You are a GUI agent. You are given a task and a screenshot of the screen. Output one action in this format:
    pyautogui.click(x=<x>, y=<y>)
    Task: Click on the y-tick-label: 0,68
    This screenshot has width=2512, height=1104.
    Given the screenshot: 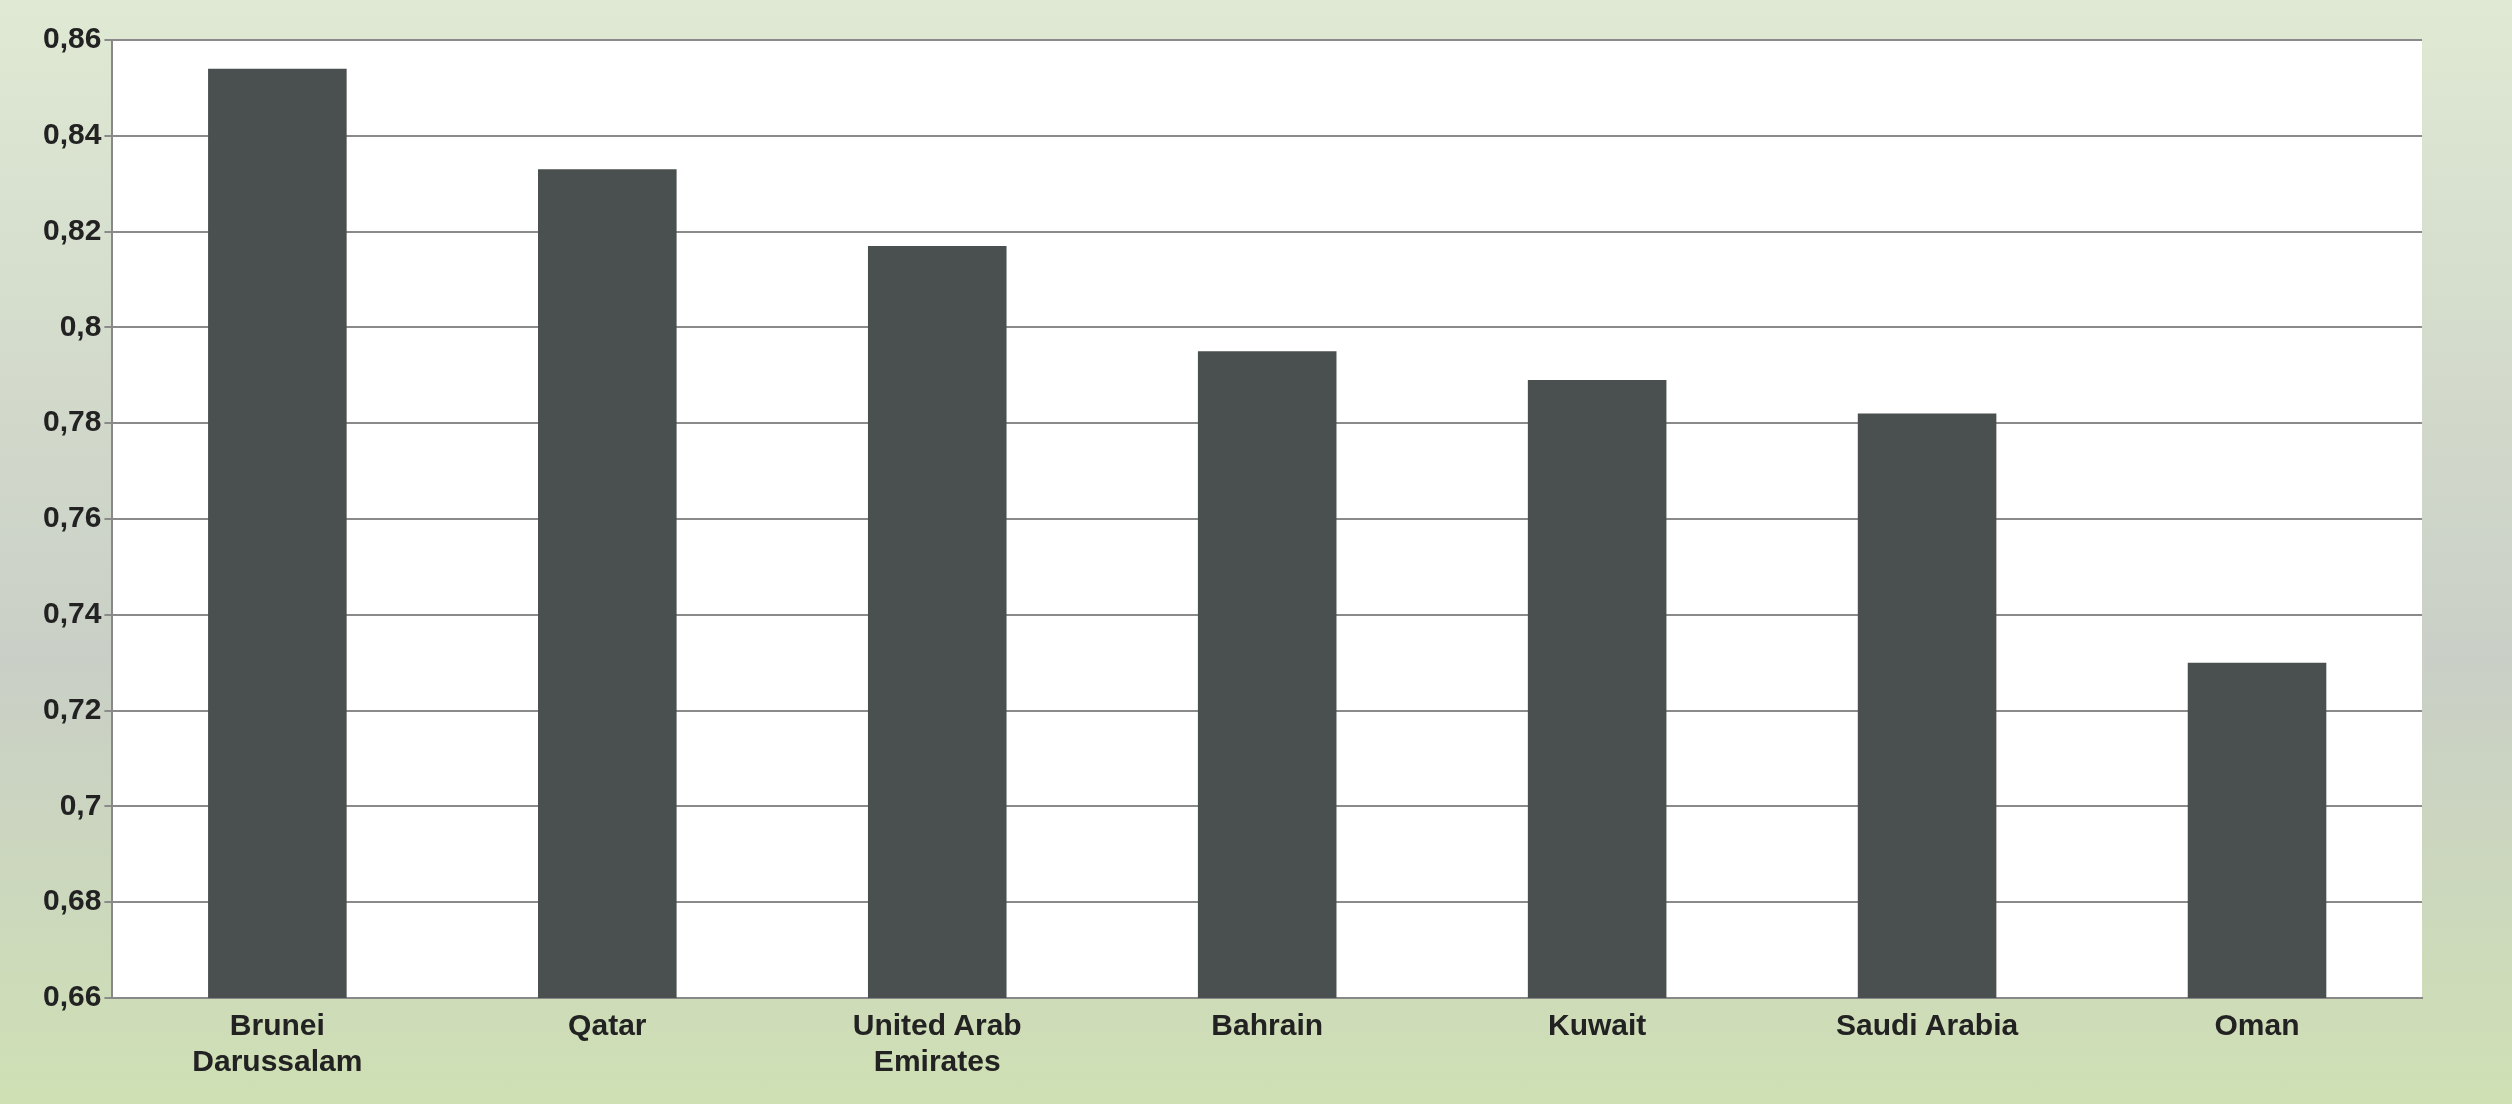 What is the action you would take?
    pyautogui.click(x=72, y=900)
    